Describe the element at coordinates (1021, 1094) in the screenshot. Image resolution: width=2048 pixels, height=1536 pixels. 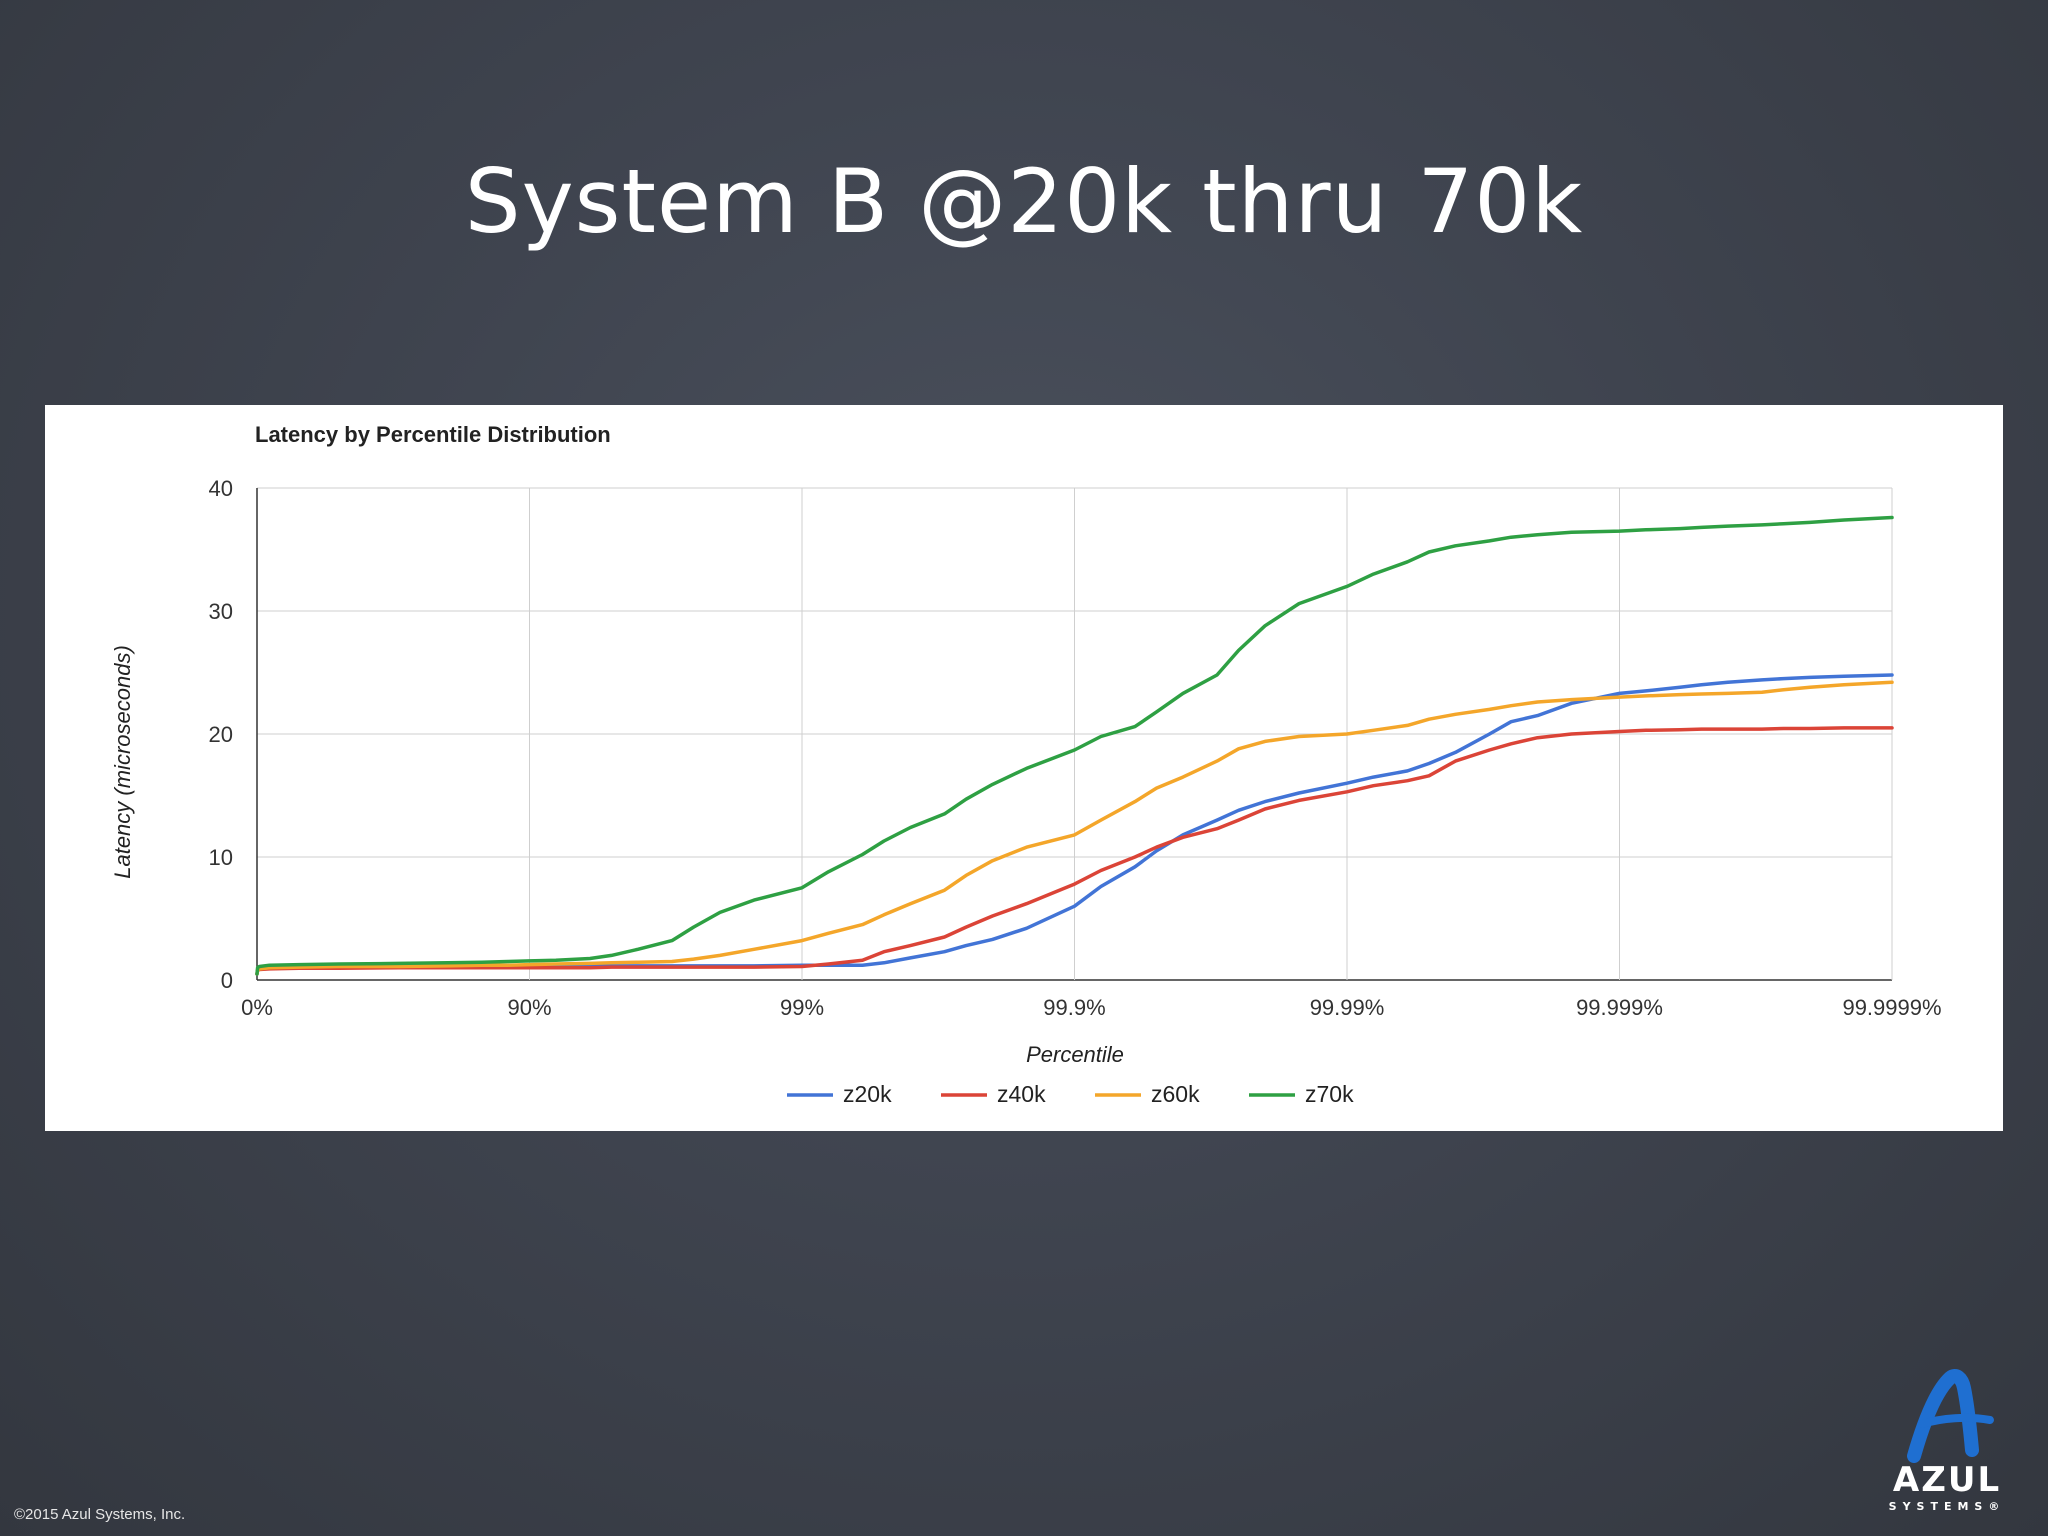
I see `legend-label-z40k: z40k` at that location.